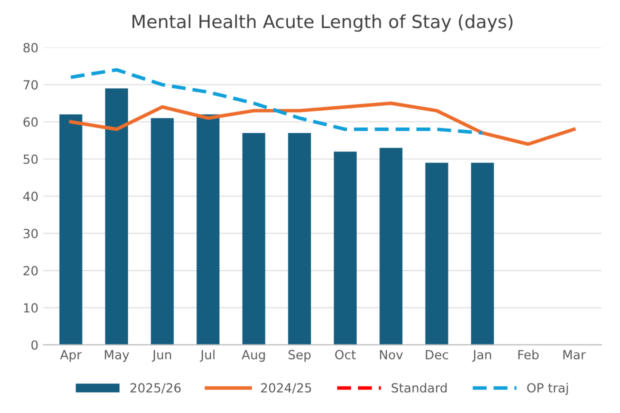 Image resolution: width=620 pixels, height=413 pixels. I want to click on chart-title: Mental Health Acute Length of Stay (days), so click(322, 23).